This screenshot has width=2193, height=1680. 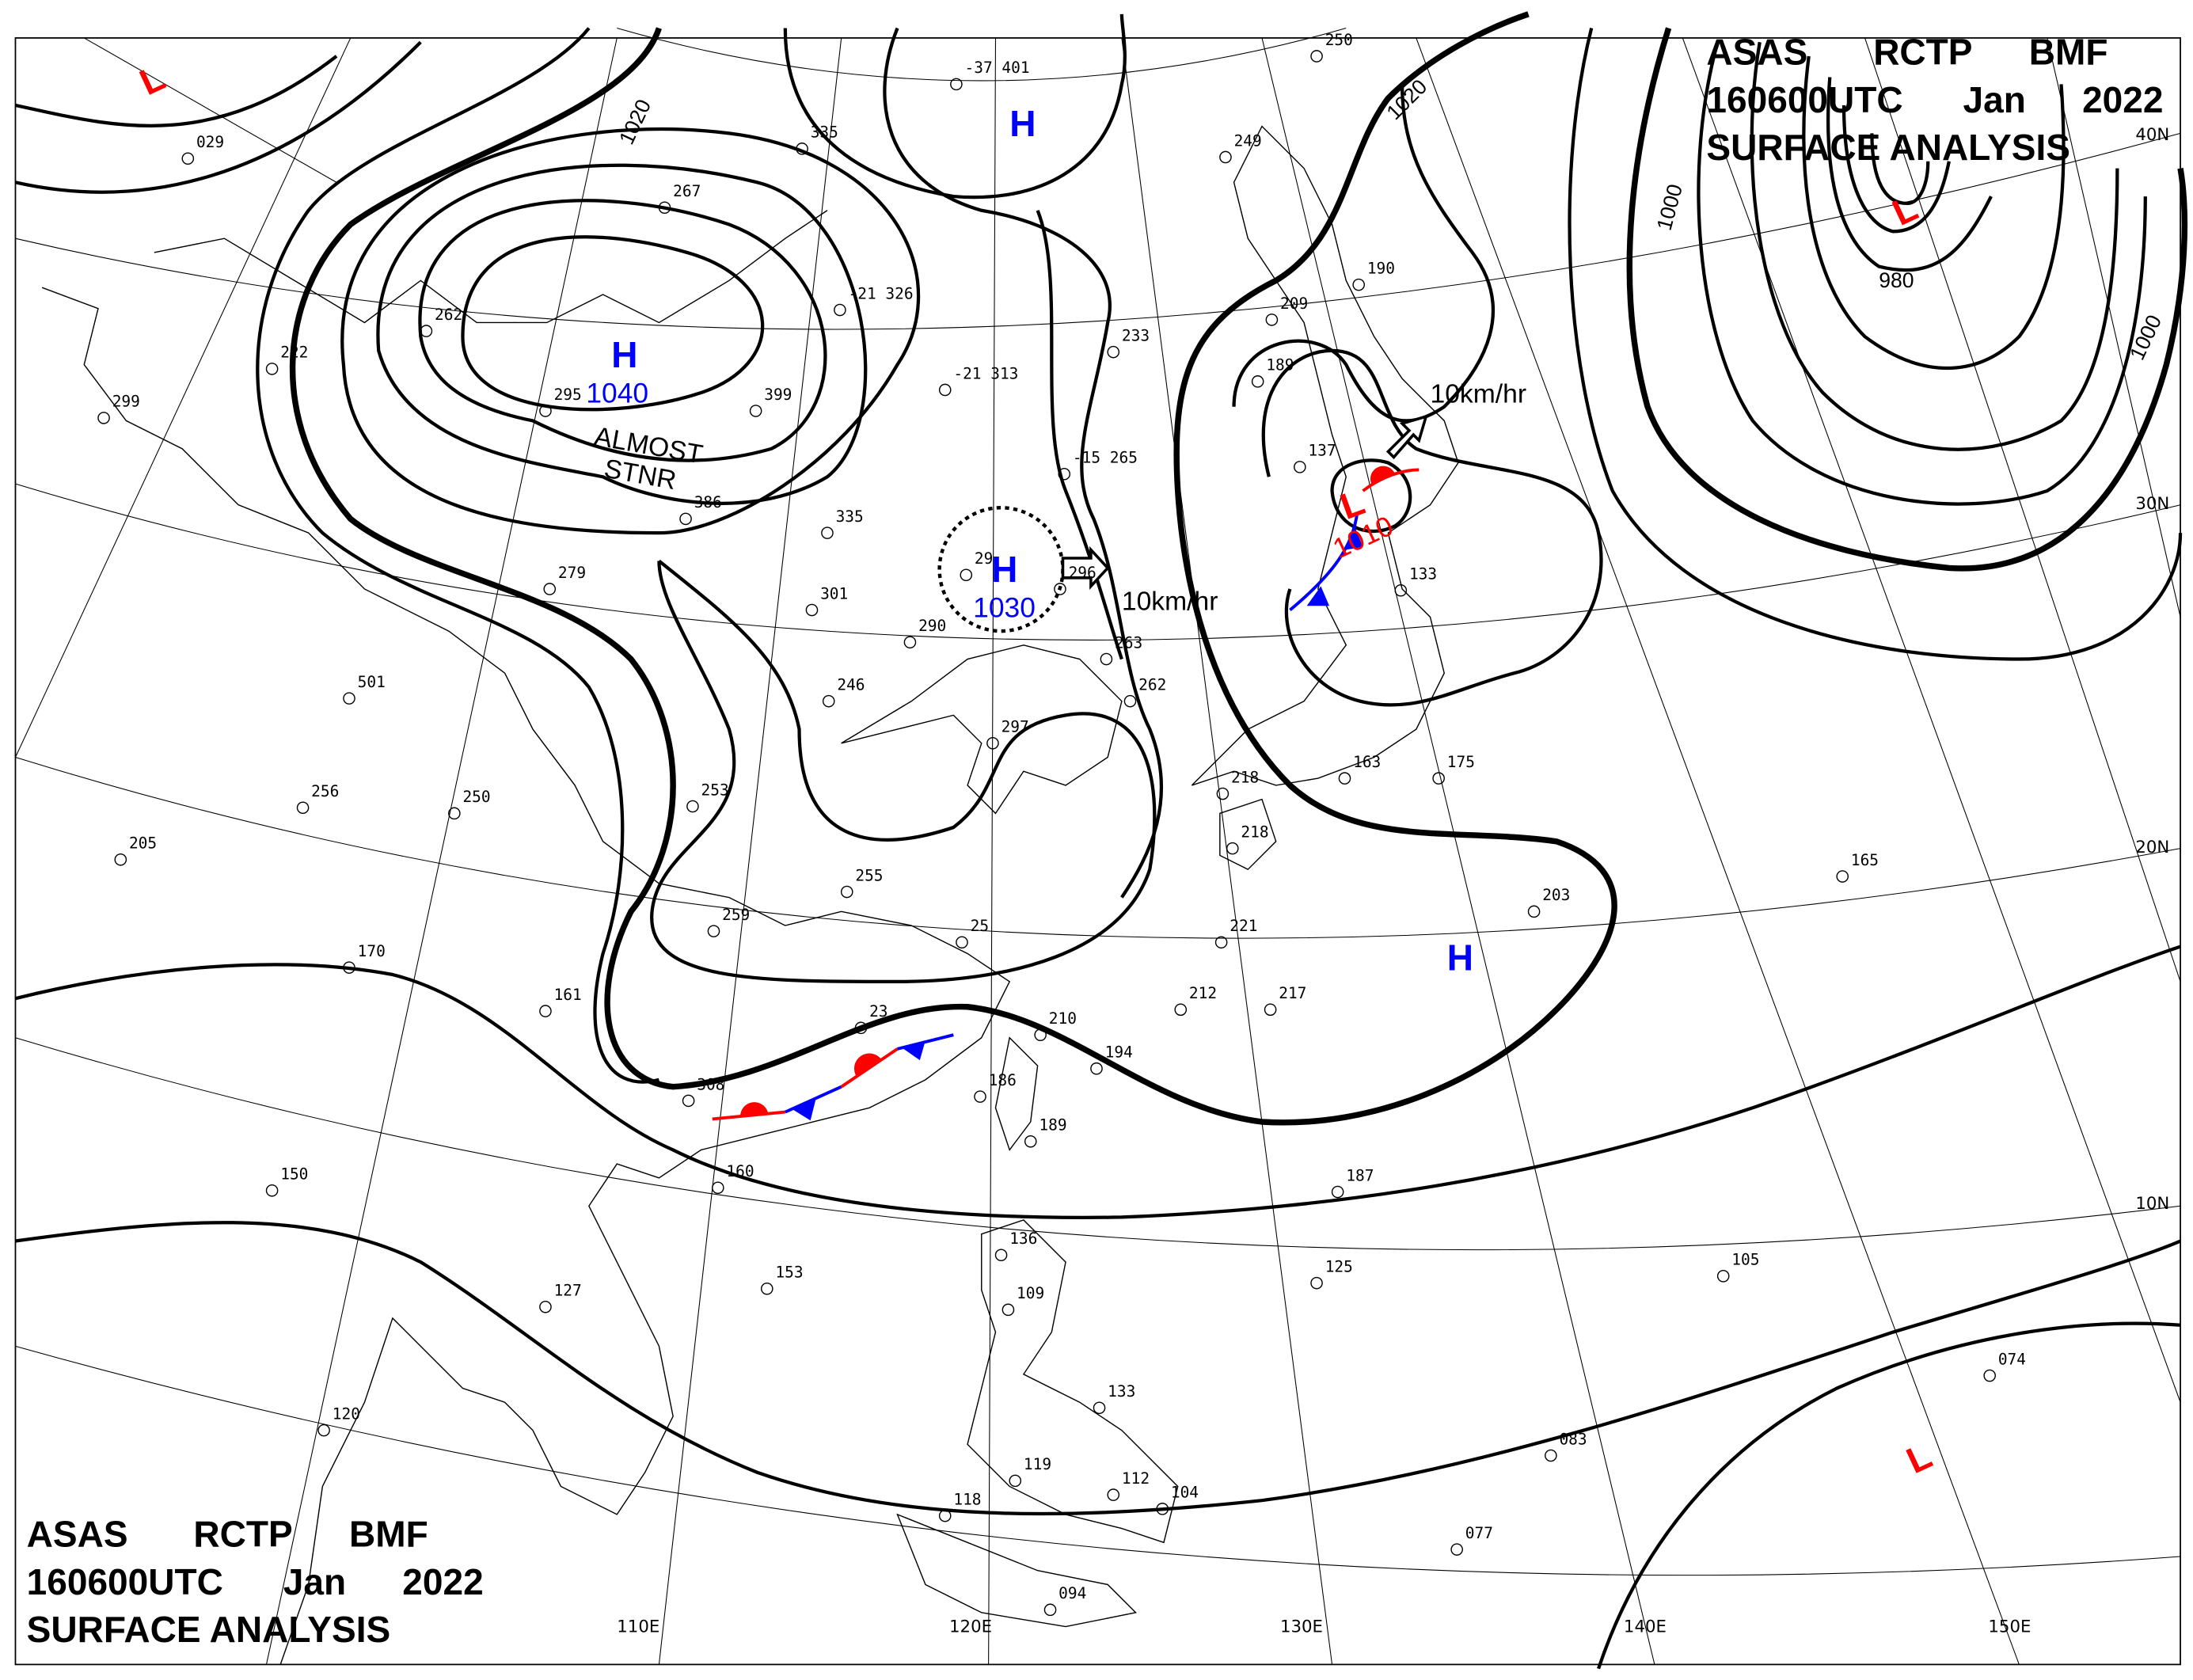 I want to click on high-center-1040: H, so click(x=624, y=354).